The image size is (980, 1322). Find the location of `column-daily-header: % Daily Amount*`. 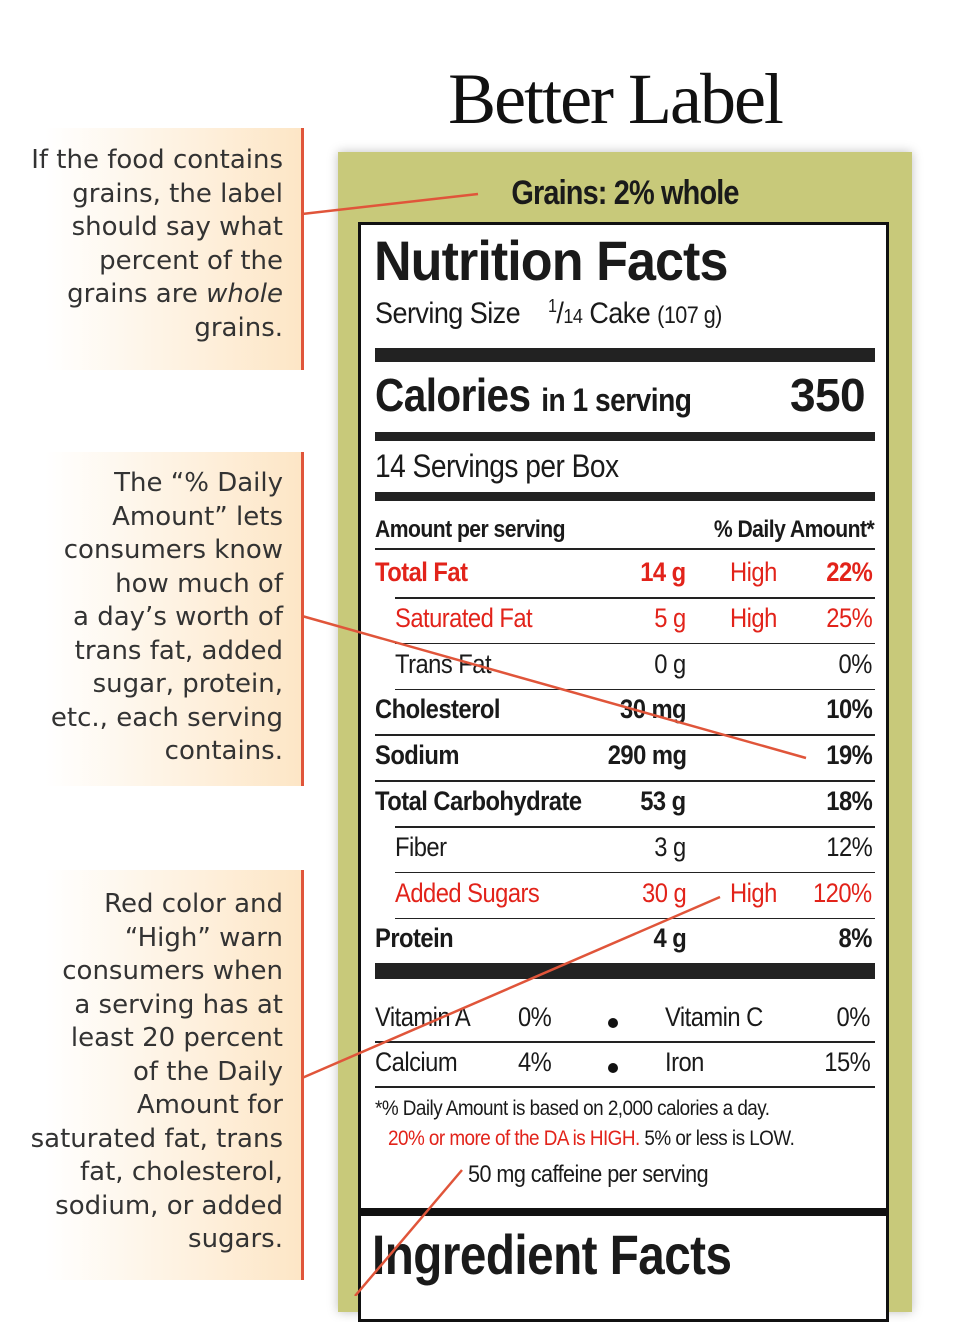

column-daily-header: % Daily Amount* is located at coordinates (794, 529).